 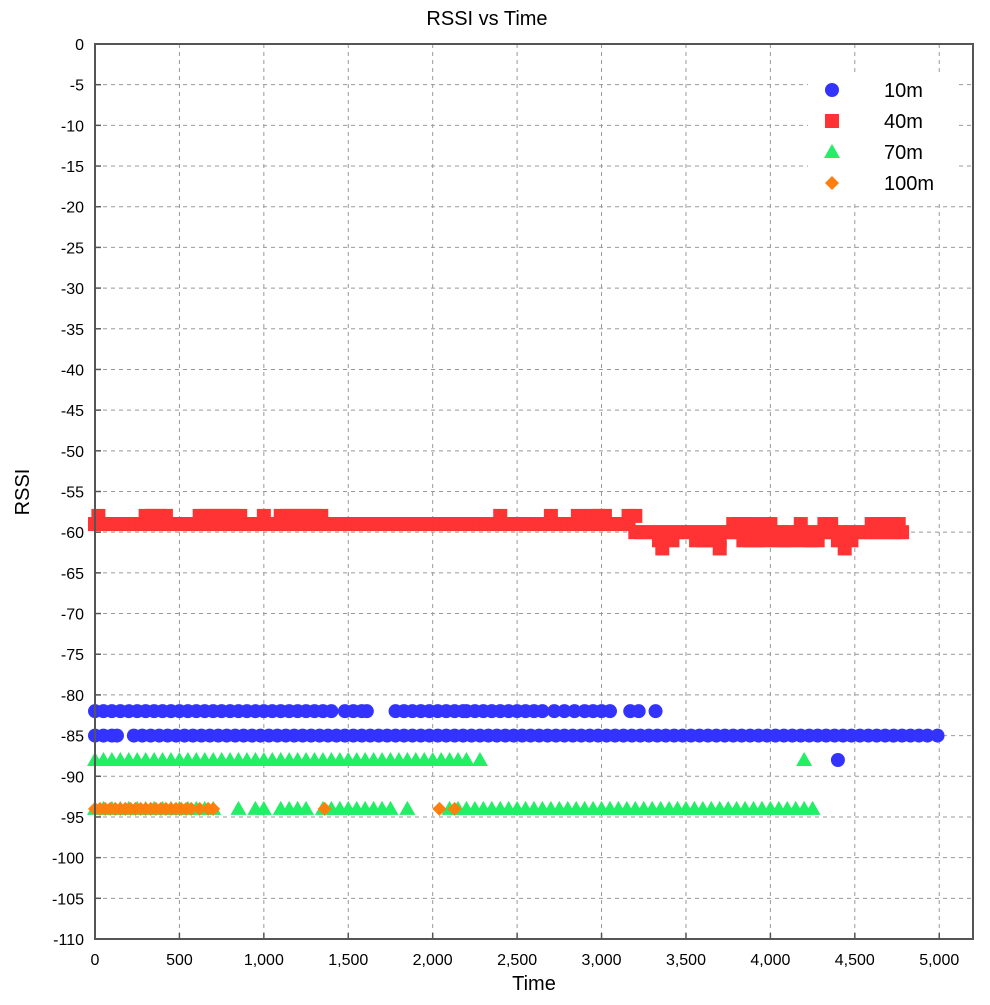 What do you see at coordinates (72, 208) in the screenshot?
I see `y-tick-label: -20` at bounding box center [72, 208].